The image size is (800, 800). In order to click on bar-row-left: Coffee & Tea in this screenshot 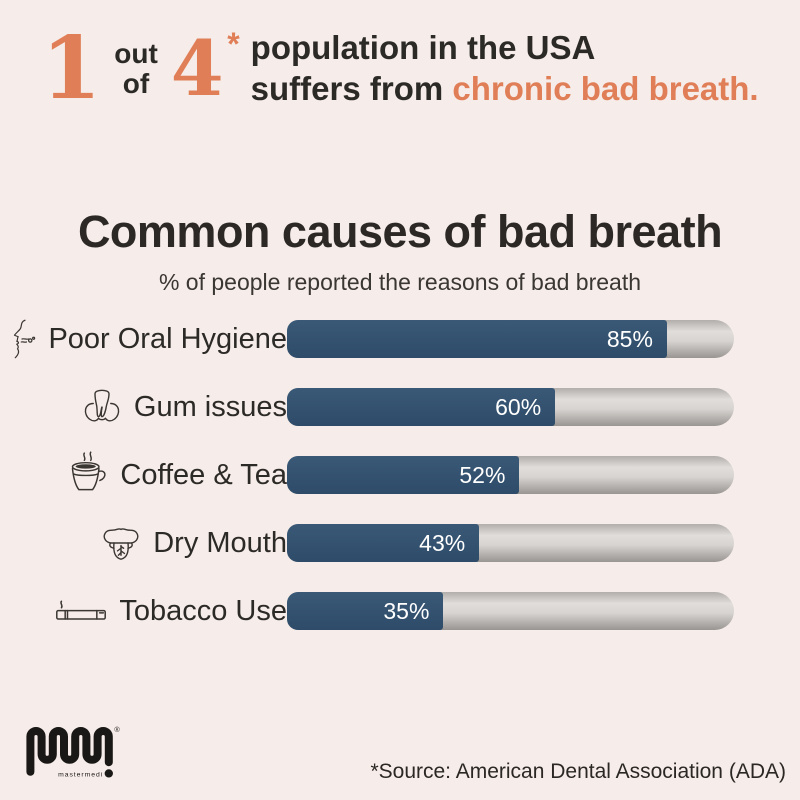, I will do `click(143, 475)`.